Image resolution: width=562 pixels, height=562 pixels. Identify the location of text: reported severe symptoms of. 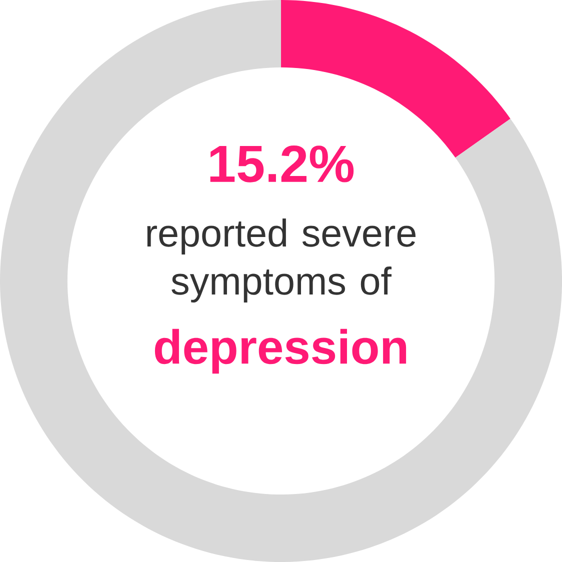
(281, 260).